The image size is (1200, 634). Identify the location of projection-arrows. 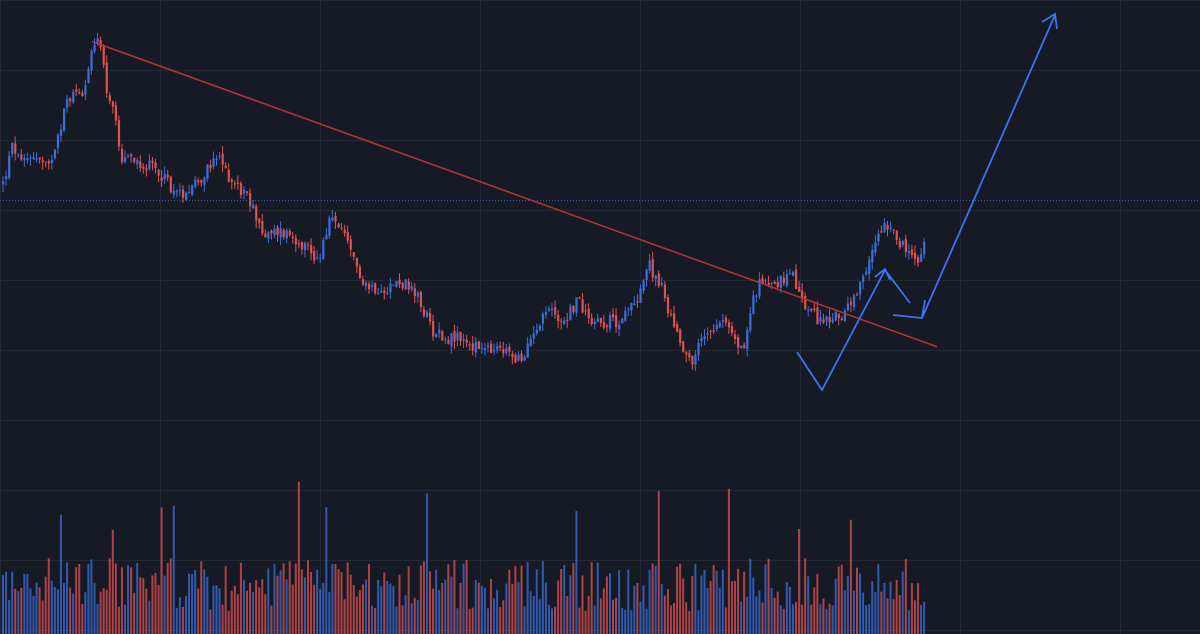
(927, 202).